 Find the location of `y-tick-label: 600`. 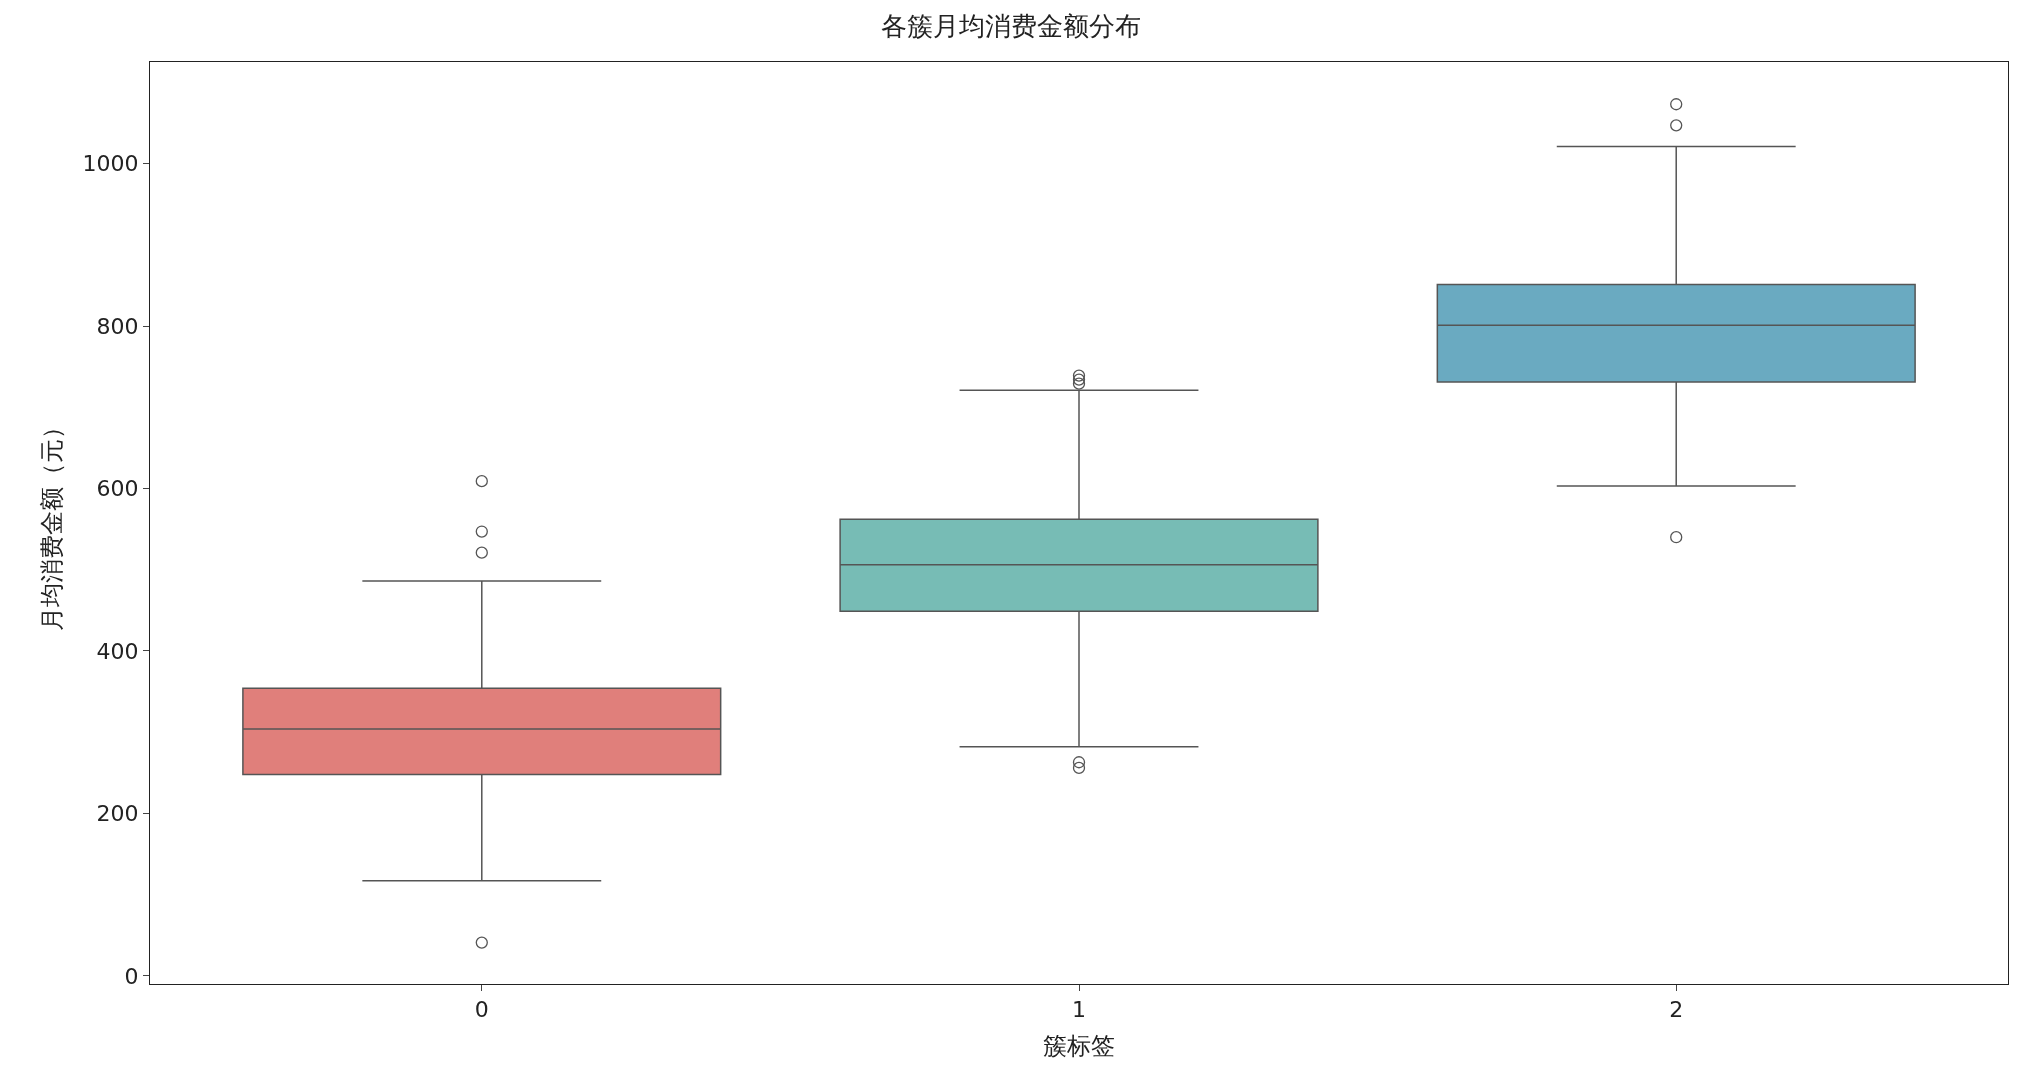

y-tick-label: 600 is located at coordinates (117, 489).